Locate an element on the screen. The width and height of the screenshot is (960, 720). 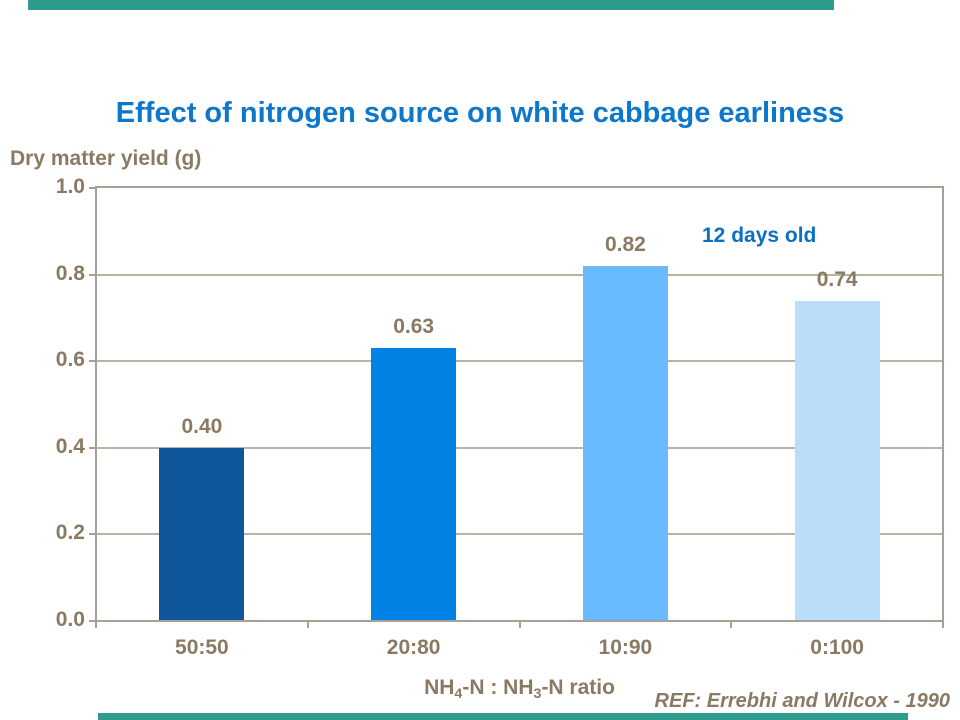
y-tick-label: 0.2 is located at coordinates (70, 533).